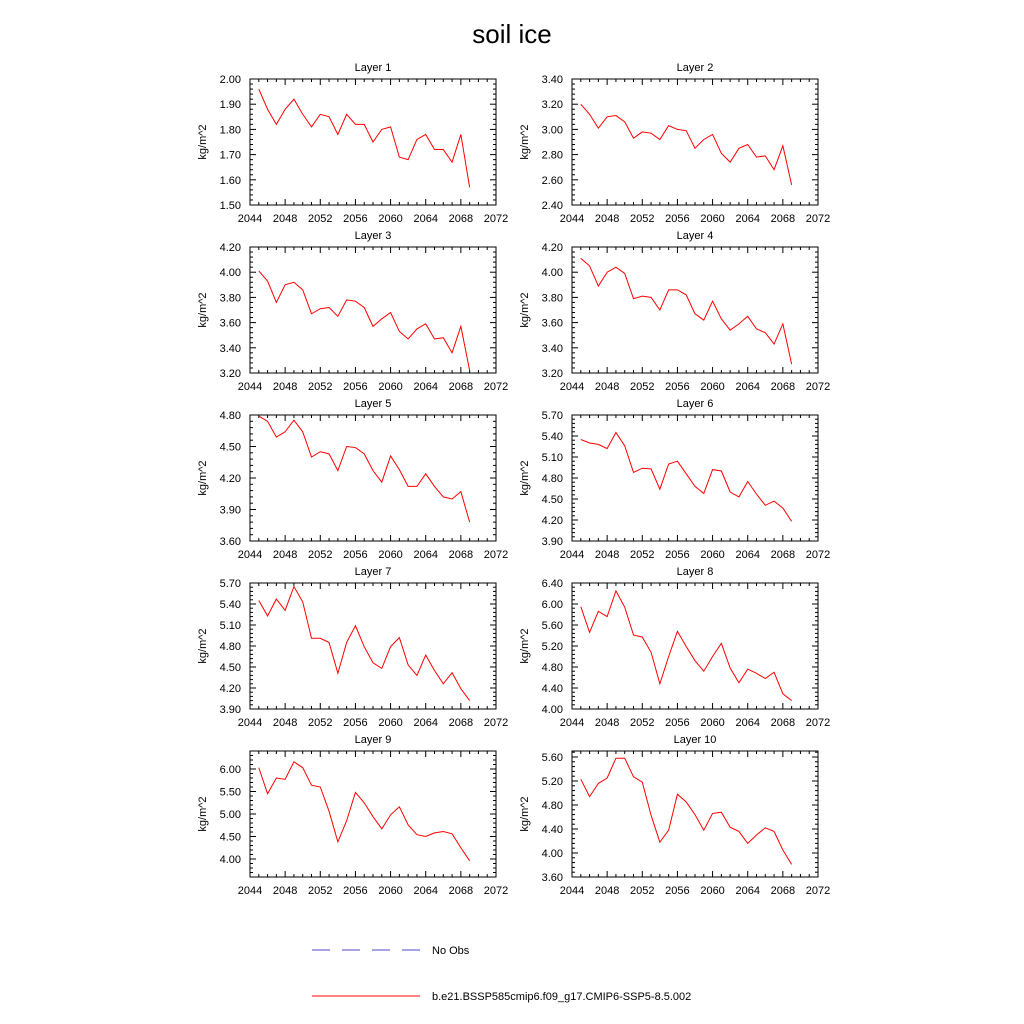 Image resolution: width=1024 pixels, height=1024 pixels. What do you see at coordinates (230, 815) in the screenshot?
I see `y-tick-label: 5.00` at bounding box center [230, 815].